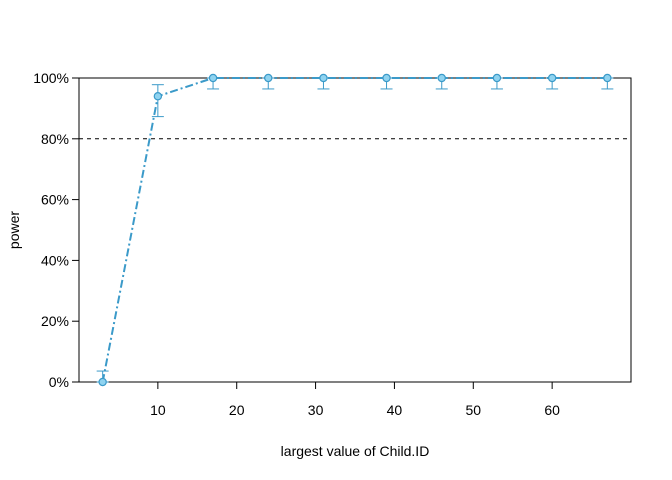  I want to click on x-tick-label: 30, so click(316, 410).